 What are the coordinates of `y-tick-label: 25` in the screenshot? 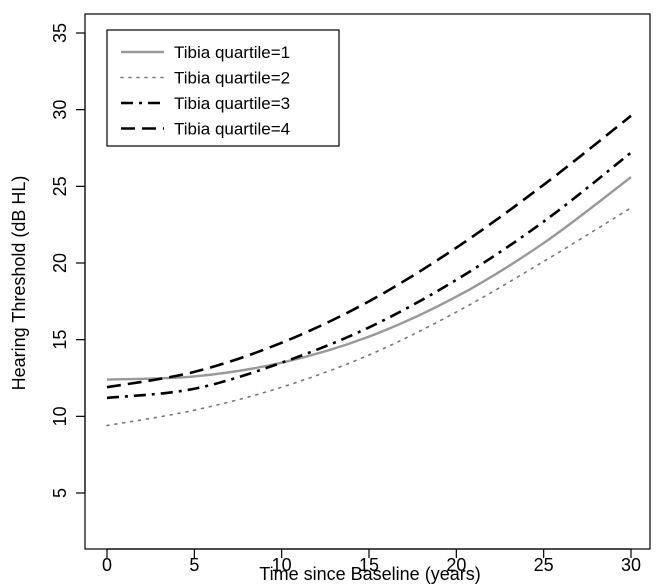 It's located at (60, 186).